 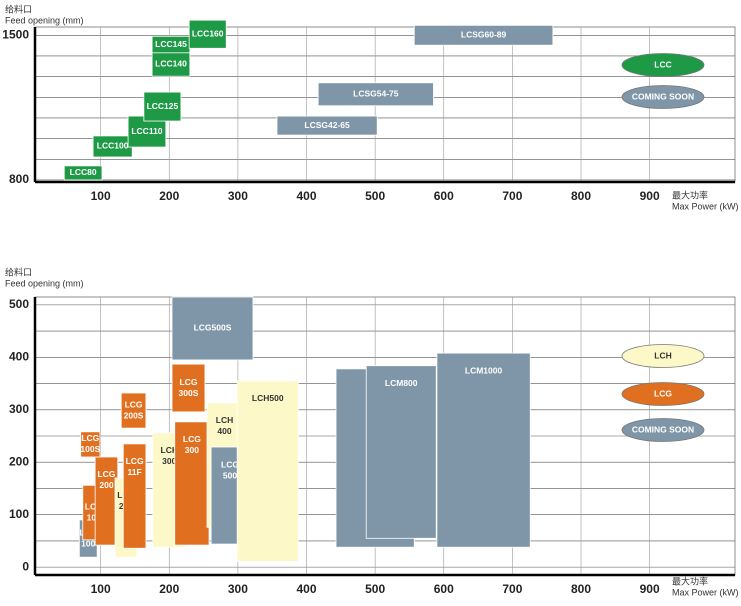 I want to click on box-label: LCC145, so click(x=171, y=44).